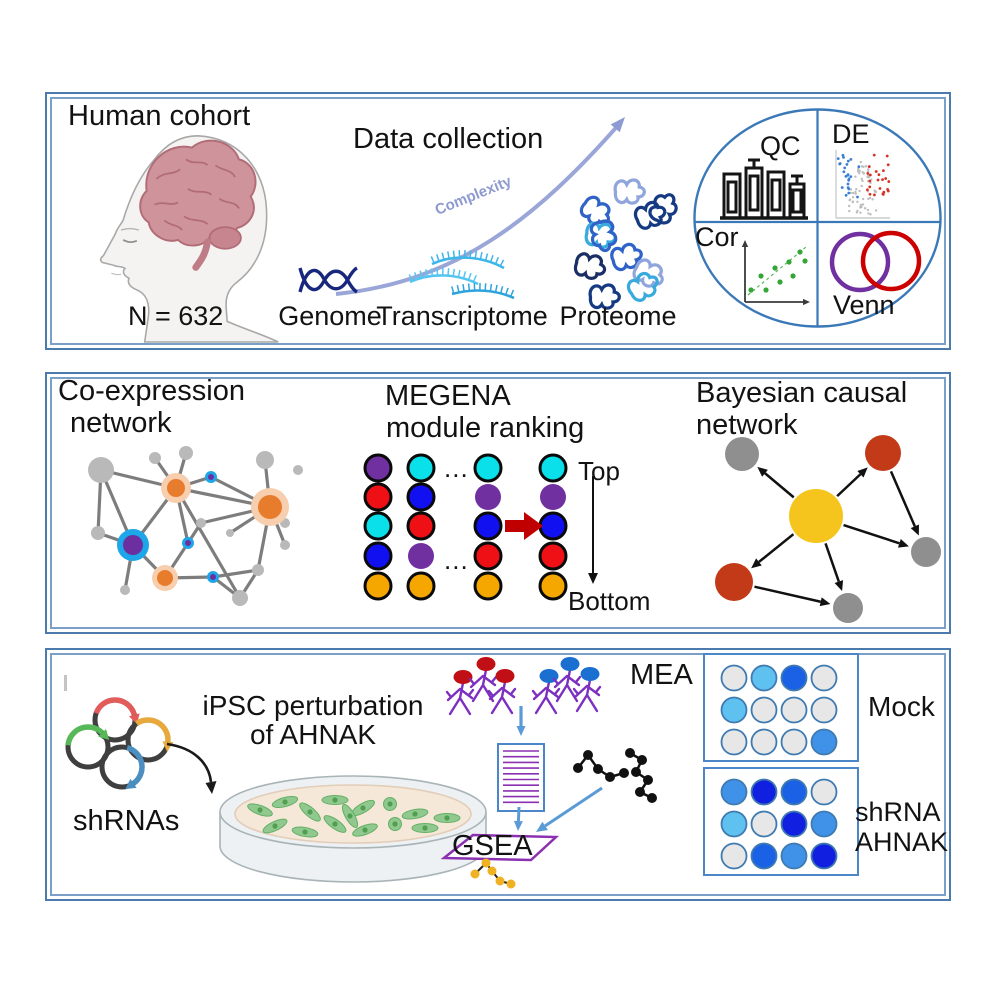  I want to click on rank-top-label: Top, so click(599, 471).